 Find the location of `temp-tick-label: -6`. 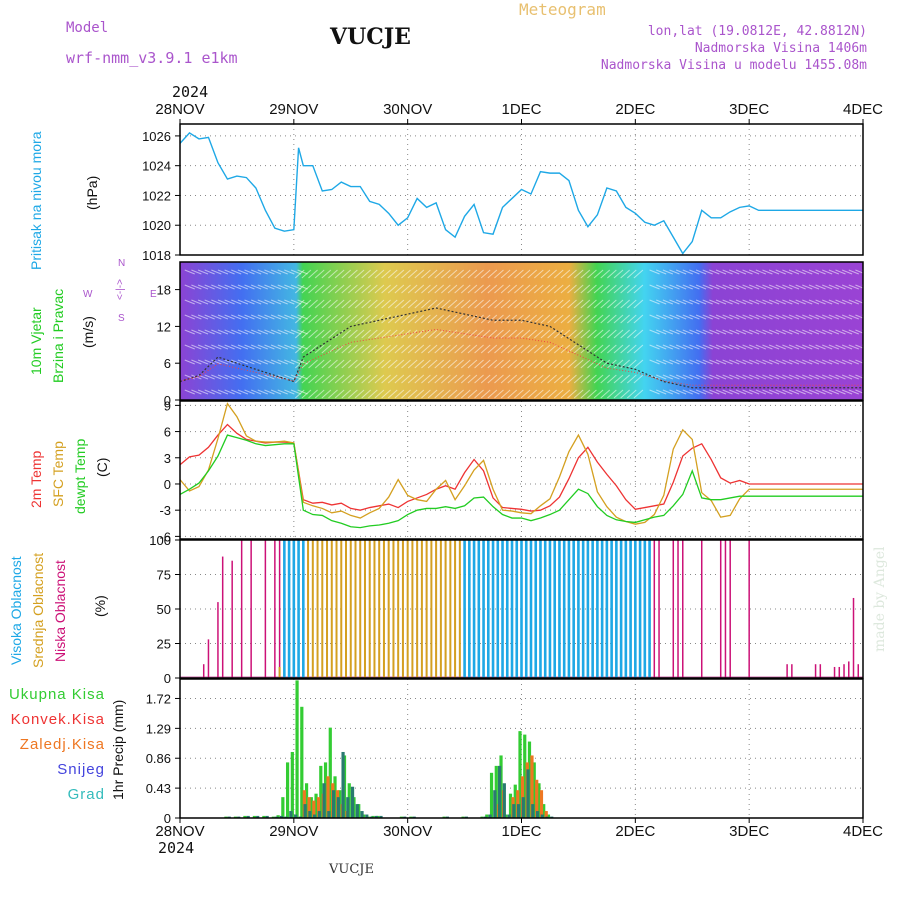

temp-tick-label: -6 is located at coordinates (165, 536).